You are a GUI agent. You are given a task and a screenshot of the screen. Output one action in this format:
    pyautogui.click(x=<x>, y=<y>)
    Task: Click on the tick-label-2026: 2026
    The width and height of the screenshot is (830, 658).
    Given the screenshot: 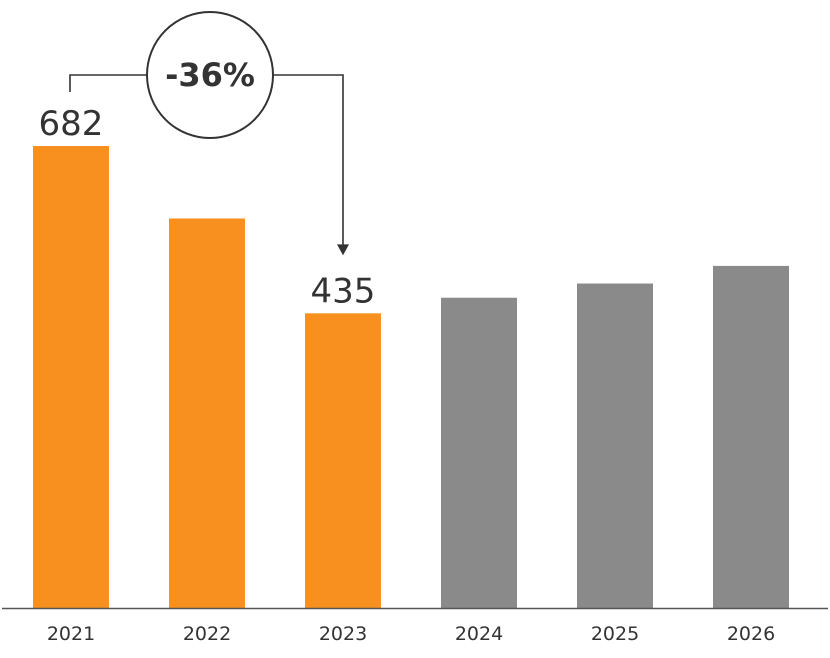 What is the action you would take?
    pyautogui.click(x=751, y=634)
    